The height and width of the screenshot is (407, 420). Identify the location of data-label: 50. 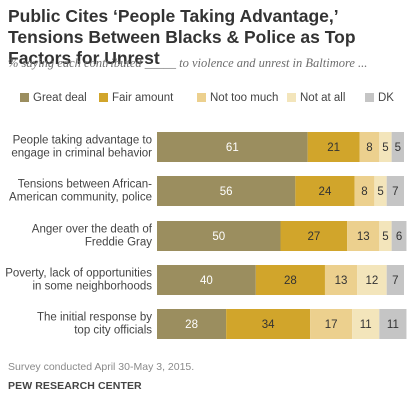
(218, 237).